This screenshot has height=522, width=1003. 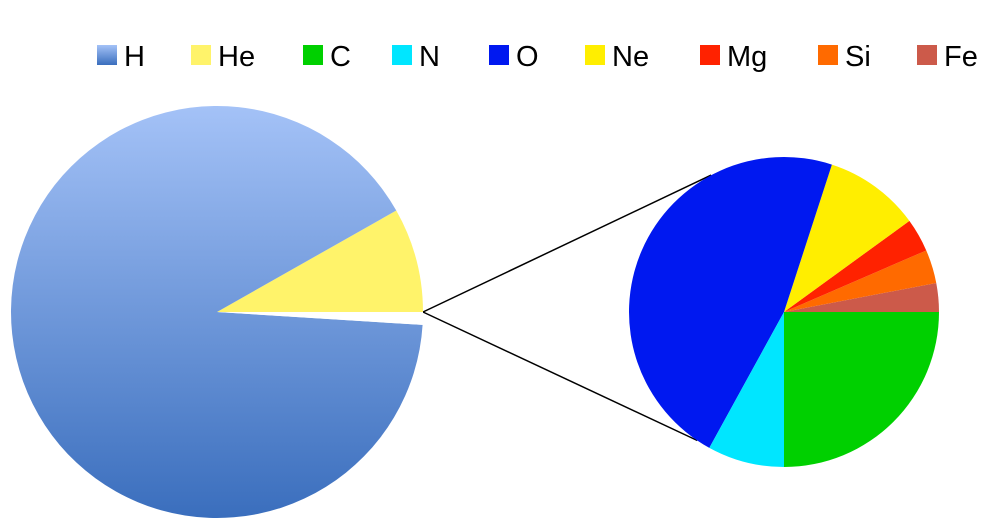 I want to click on legend-label-si: Si, so click(x=858, y=57).